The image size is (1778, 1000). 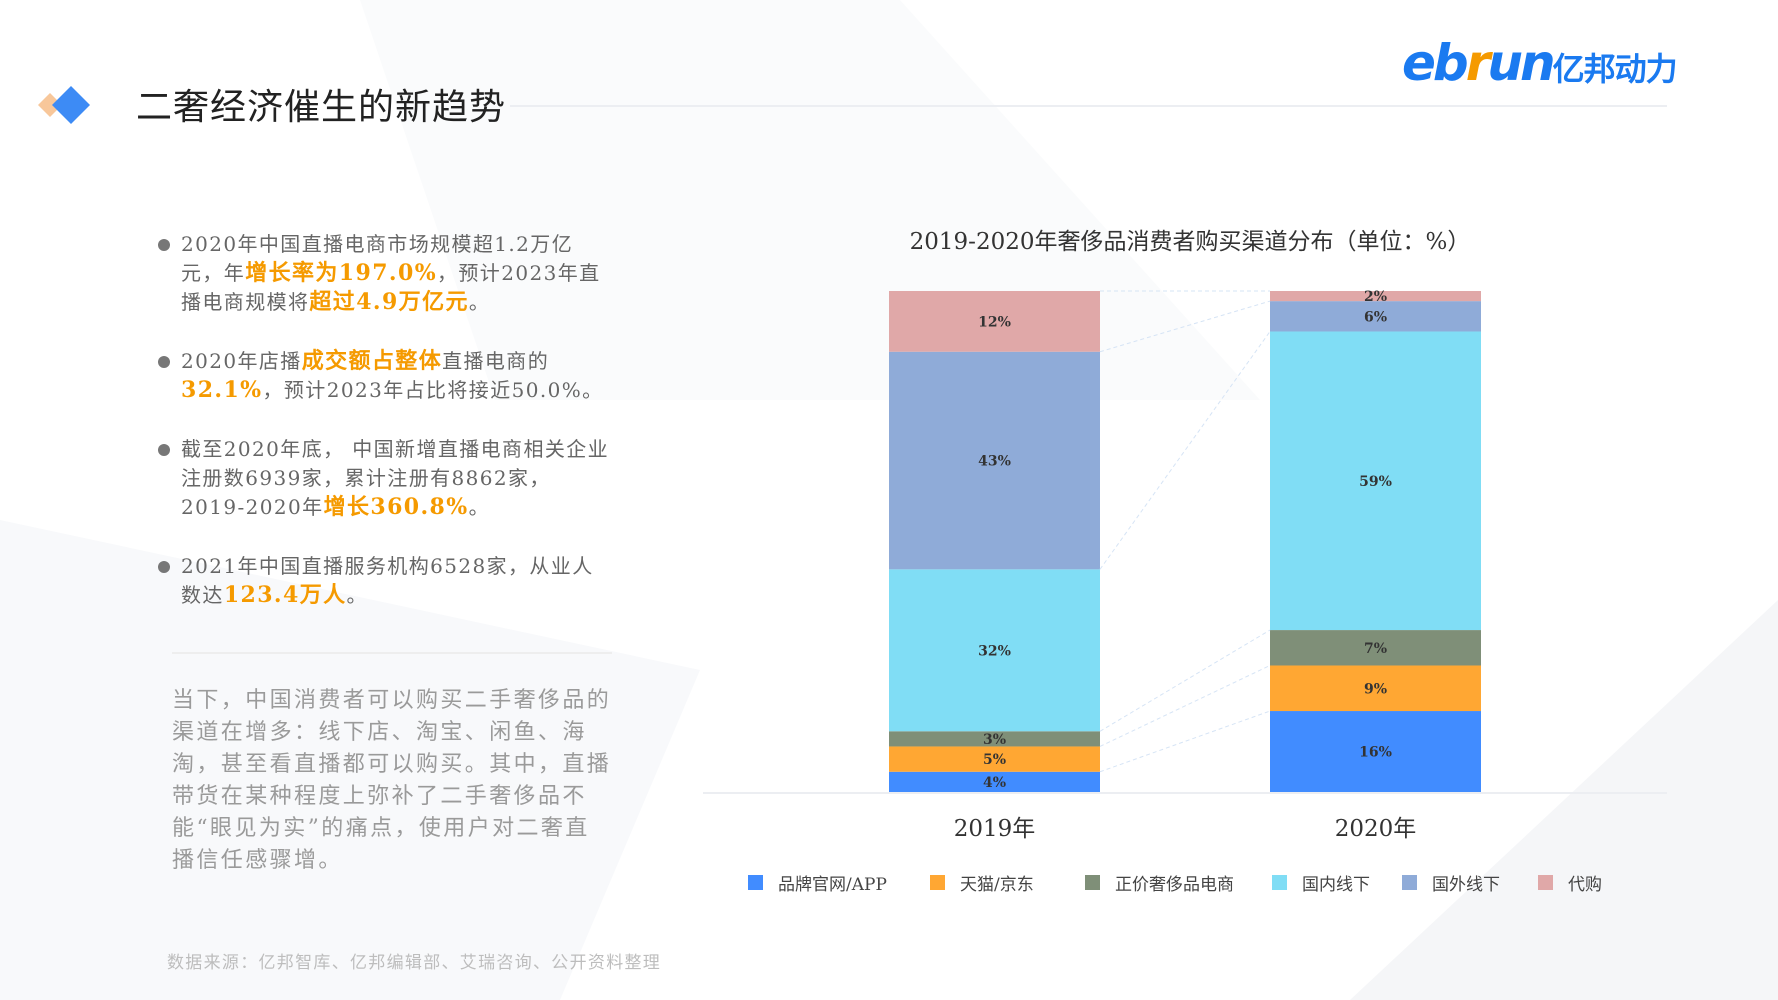 I want to click on legend-label: 国外线下, so click(x=1466, y=885).